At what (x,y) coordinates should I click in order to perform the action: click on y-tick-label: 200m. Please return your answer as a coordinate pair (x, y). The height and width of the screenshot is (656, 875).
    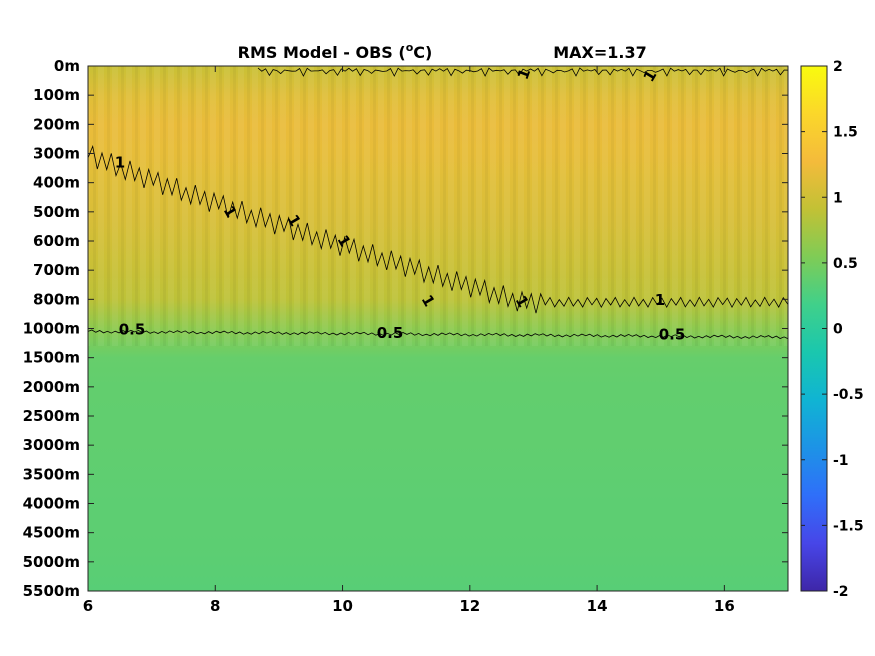
    Looking at the image, I should click on (56, 124).